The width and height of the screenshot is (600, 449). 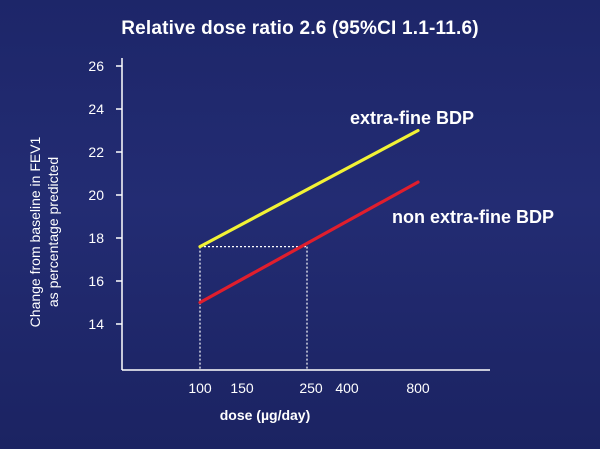 I want to click on labels: extra-fine BDP non extra-fine BDP, so click(x=452, y=167).